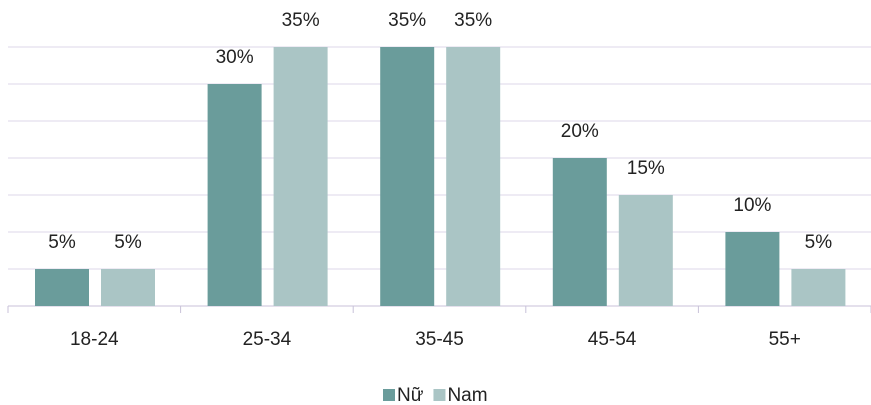  I want to click on data-label: 30%, so click(235, 57).